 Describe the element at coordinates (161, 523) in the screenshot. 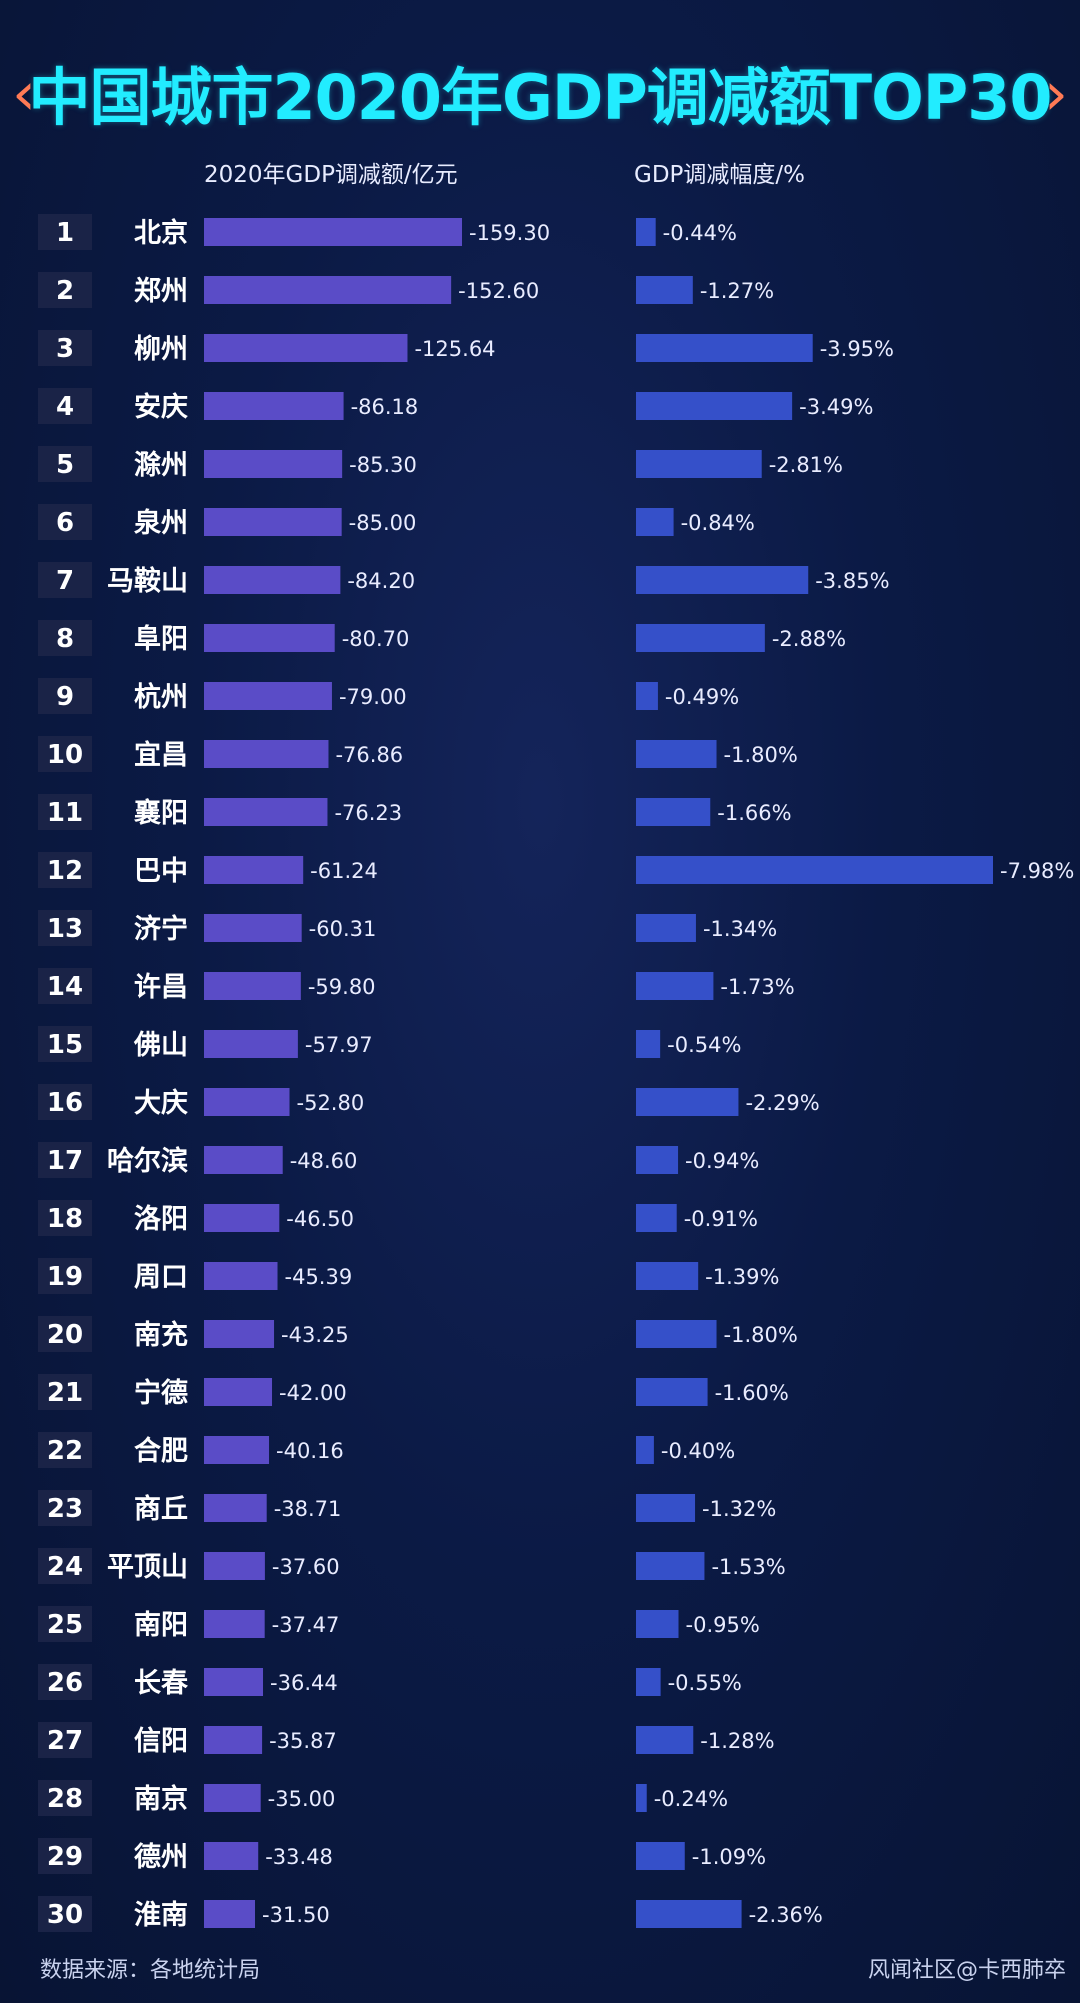

I see `city-name: 泉州` at that location.